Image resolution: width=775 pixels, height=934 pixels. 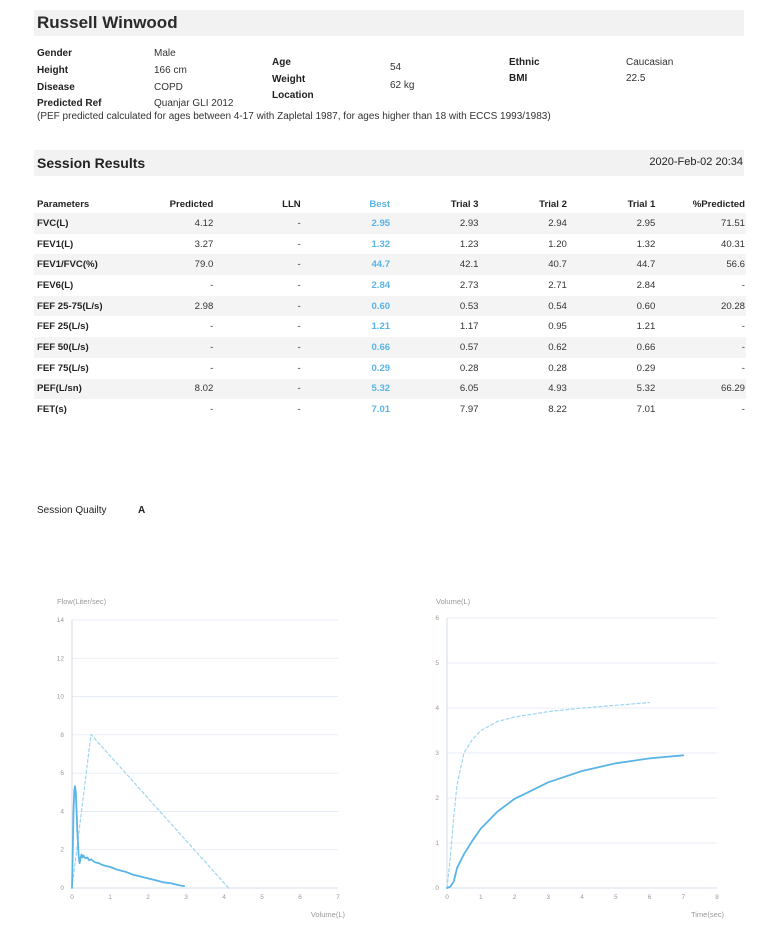 I want to click on table-cell: 8.02, so click(x=185, y=389).